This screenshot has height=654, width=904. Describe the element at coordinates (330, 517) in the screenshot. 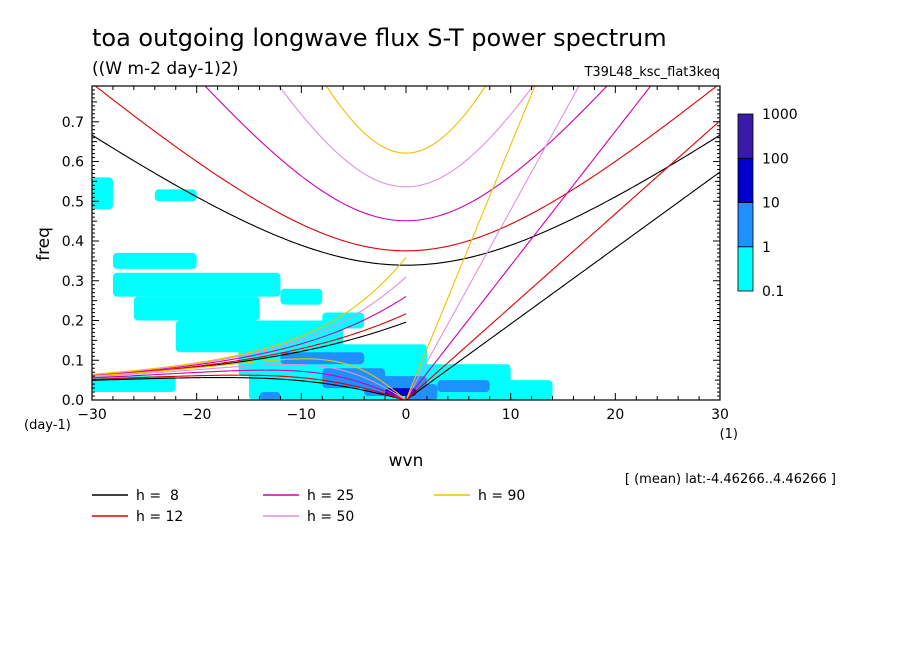

I see `legend-label-h50: h = 50` at that location.